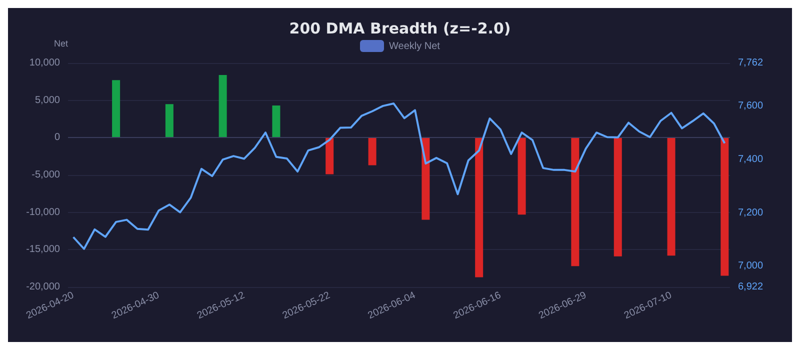 The width and height of the screenshot is (800, 350). I want to click on y-axis-title: Net, so click(61, 43).